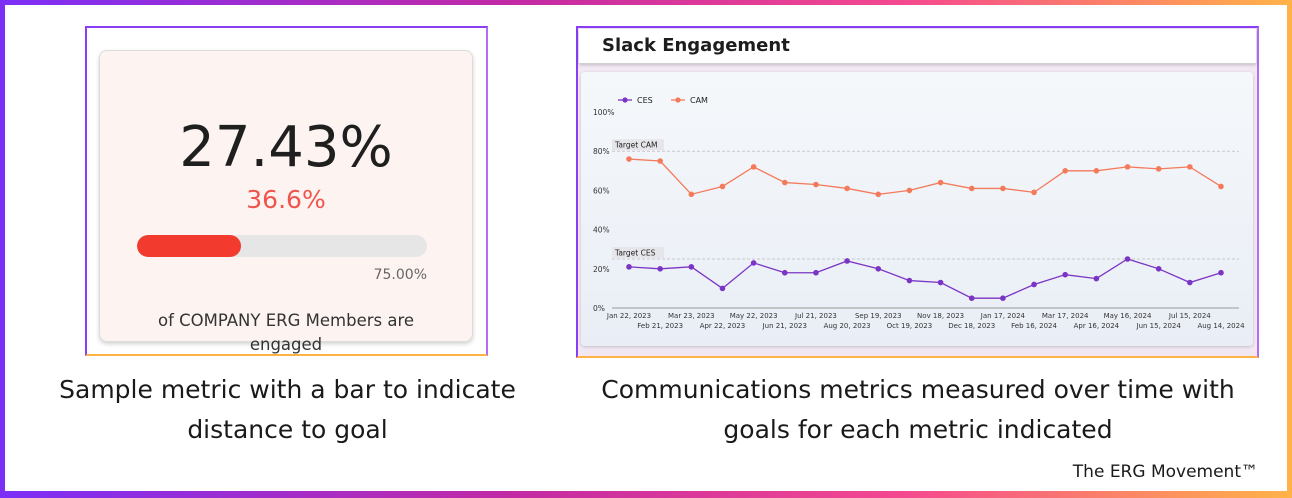 This screenshot has height=498, width=1292. Describe the element at coordinates (1097, 326) in the screenshot. I see `x-tick-label: Apr 16, 2024` at that location.